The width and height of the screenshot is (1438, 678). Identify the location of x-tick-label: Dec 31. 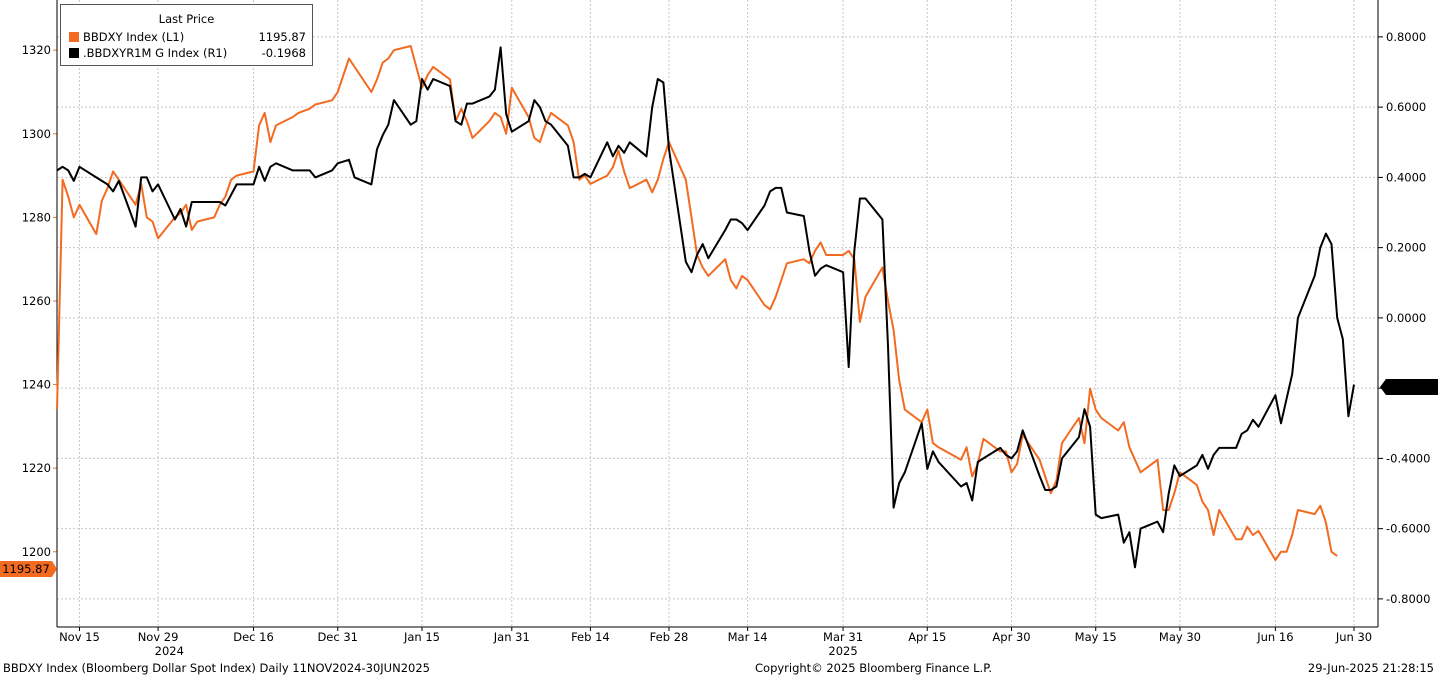
(337, 637).